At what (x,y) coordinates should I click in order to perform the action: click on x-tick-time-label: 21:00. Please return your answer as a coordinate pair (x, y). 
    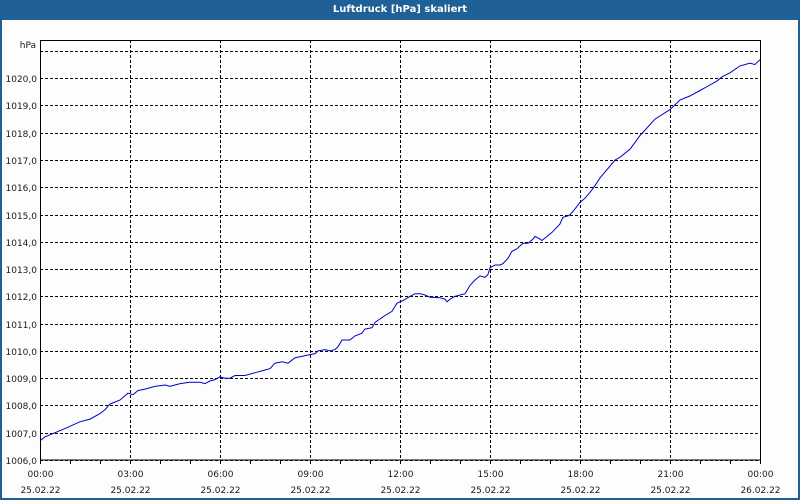
    Looking at the image, I should click on (671, 475).